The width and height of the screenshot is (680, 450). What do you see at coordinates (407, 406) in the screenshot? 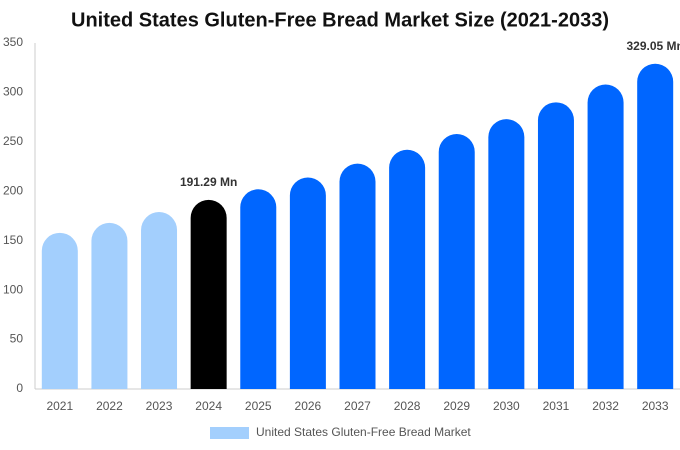
I see `x-tick-label: 2028` at bounding box center [407, 406].